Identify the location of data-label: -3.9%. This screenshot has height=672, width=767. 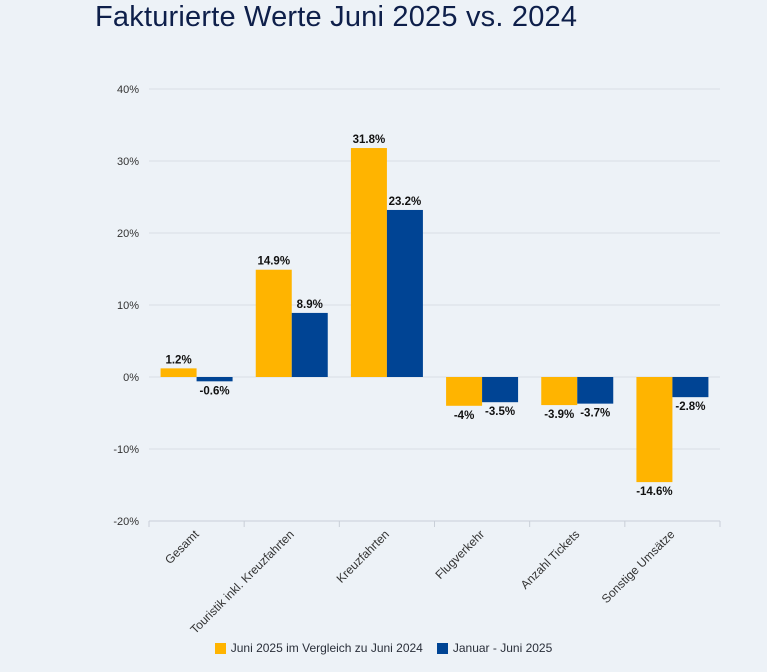
(559, 415).